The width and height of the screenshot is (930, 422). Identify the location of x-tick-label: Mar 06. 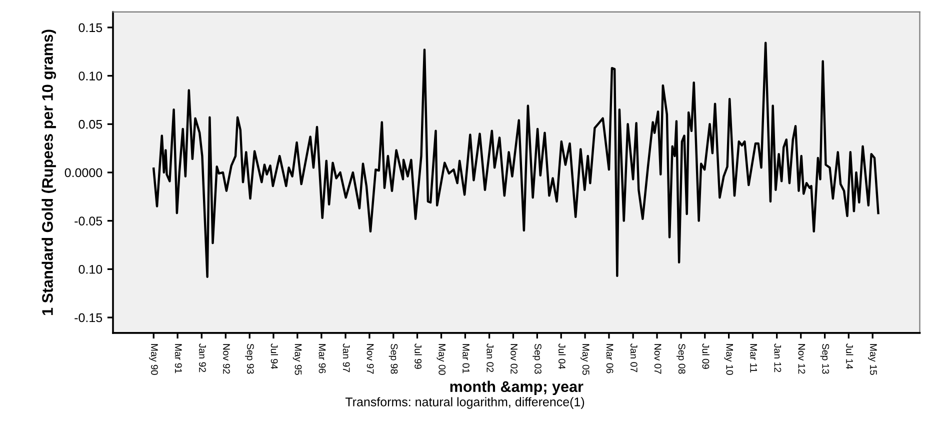
(610, 359).